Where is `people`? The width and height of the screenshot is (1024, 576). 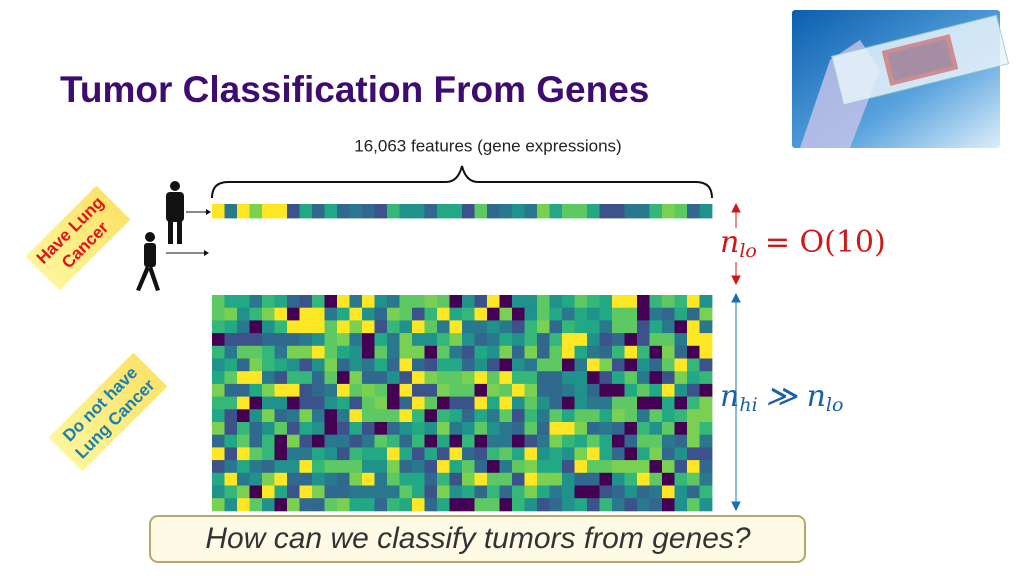 people is located at coordinates (173, 236).